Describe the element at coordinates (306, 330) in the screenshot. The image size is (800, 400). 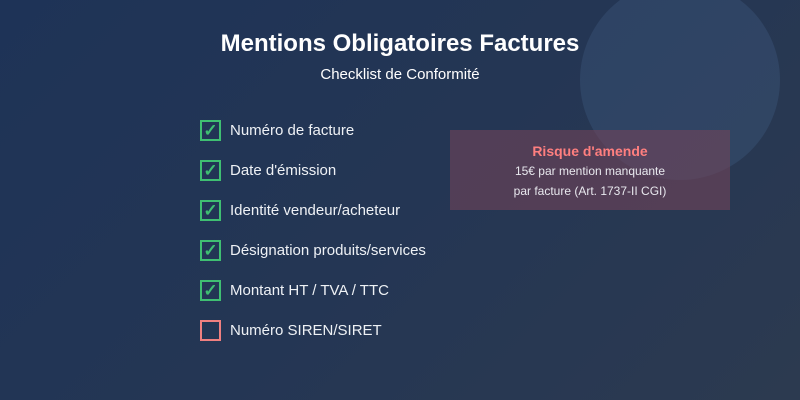
I see `checklist-label: Numéro SIREN/SIRET` at that location.